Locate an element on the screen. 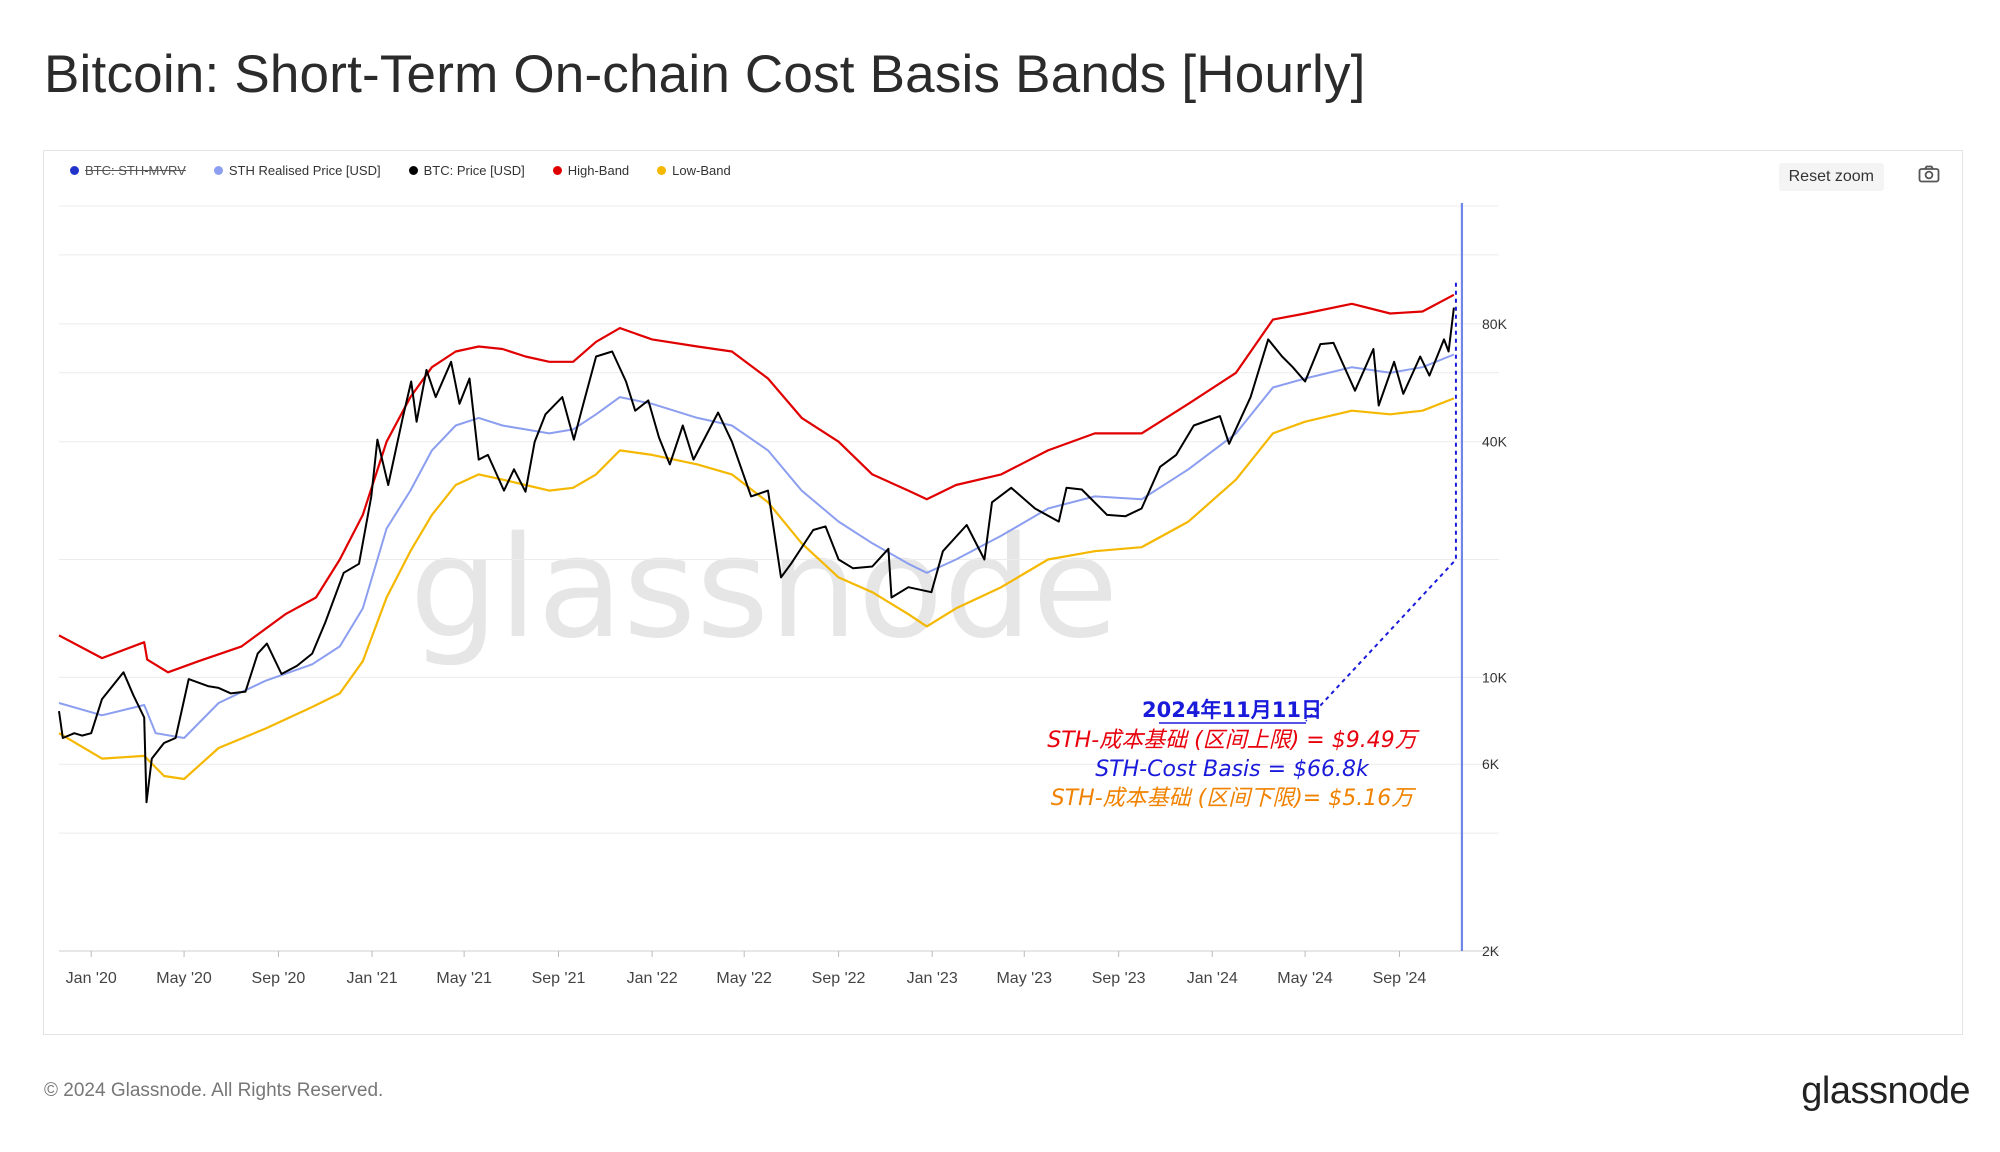 Image resolution: width=2000 pixels, height=1152 pixels. y-tick-label: 6K is located at coordinates (1491, 764).